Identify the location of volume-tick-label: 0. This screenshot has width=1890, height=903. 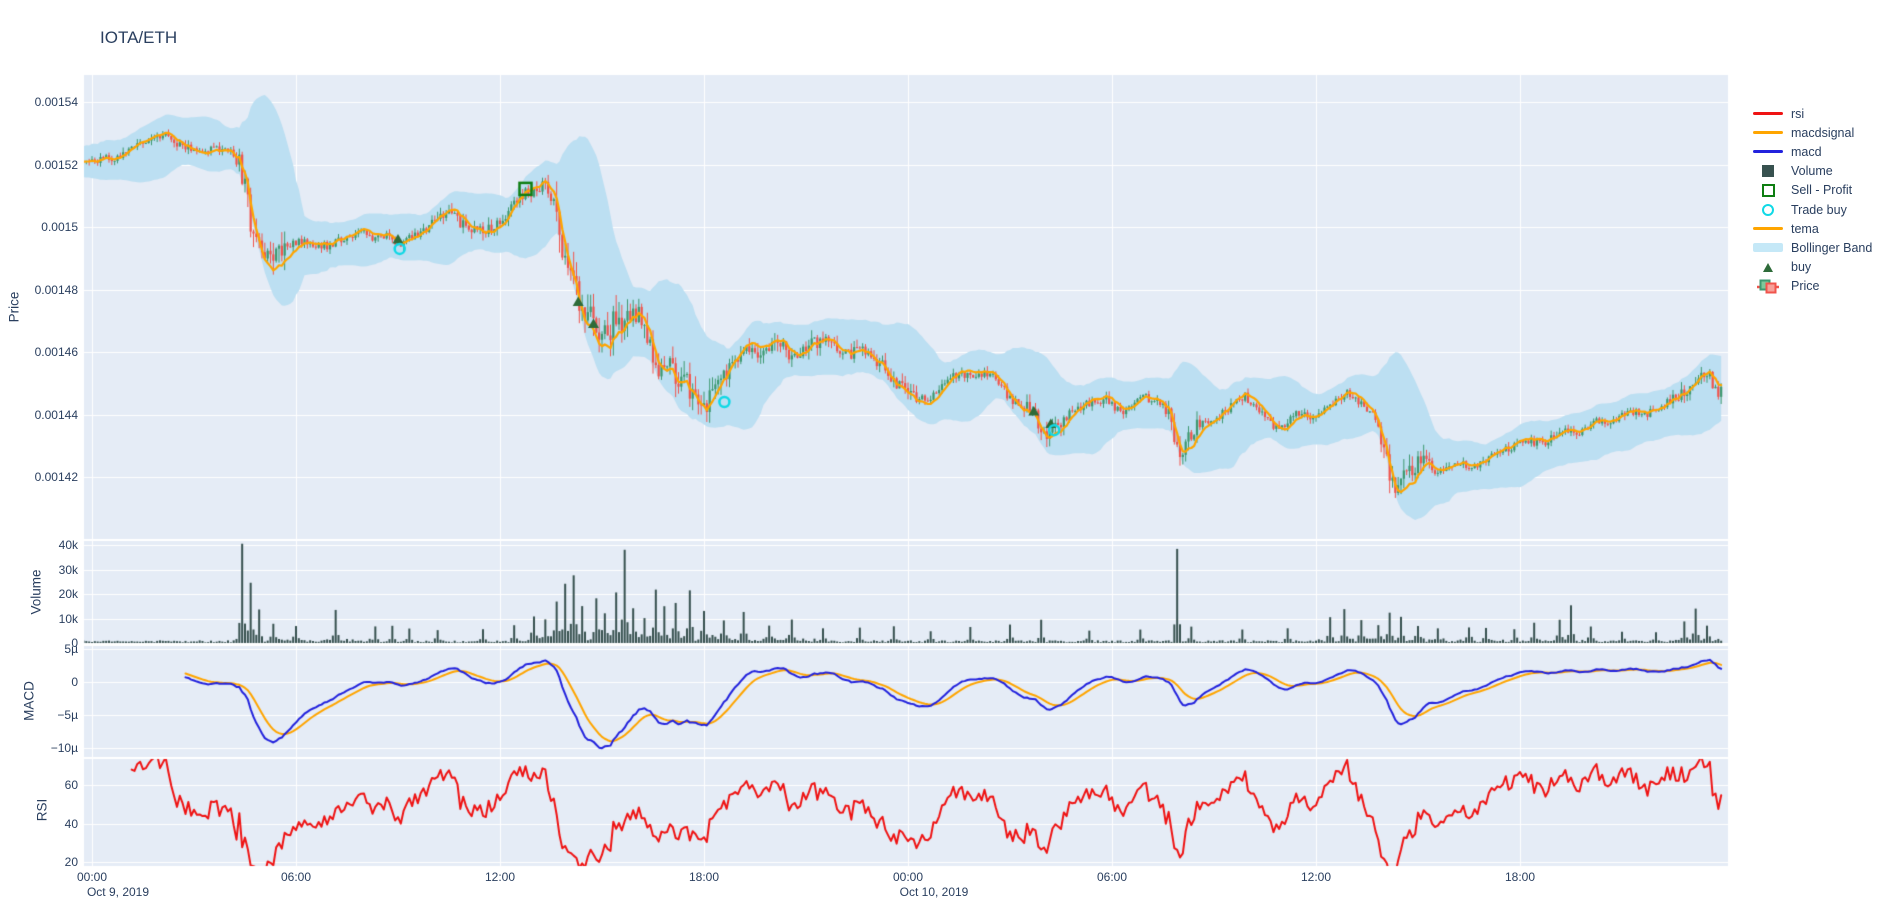
(74, 643).